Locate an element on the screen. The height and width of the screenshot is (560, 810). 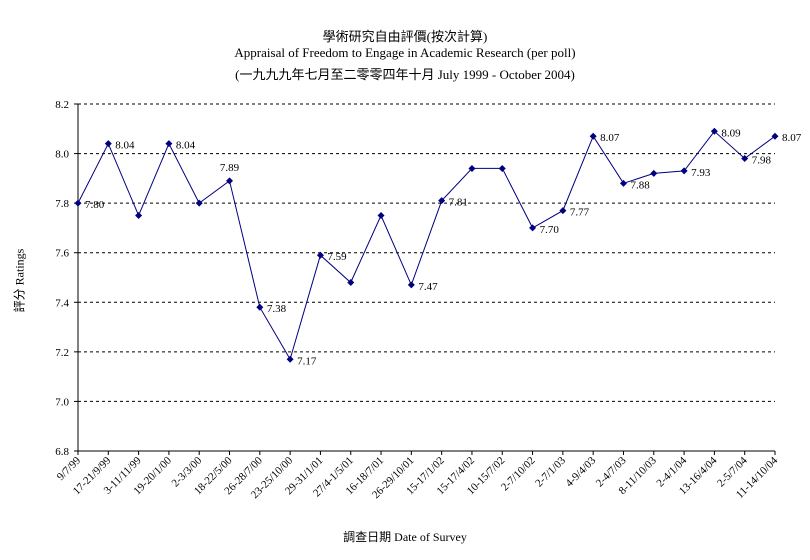
data-label: 7.17 is located at coordinates (307, 361).